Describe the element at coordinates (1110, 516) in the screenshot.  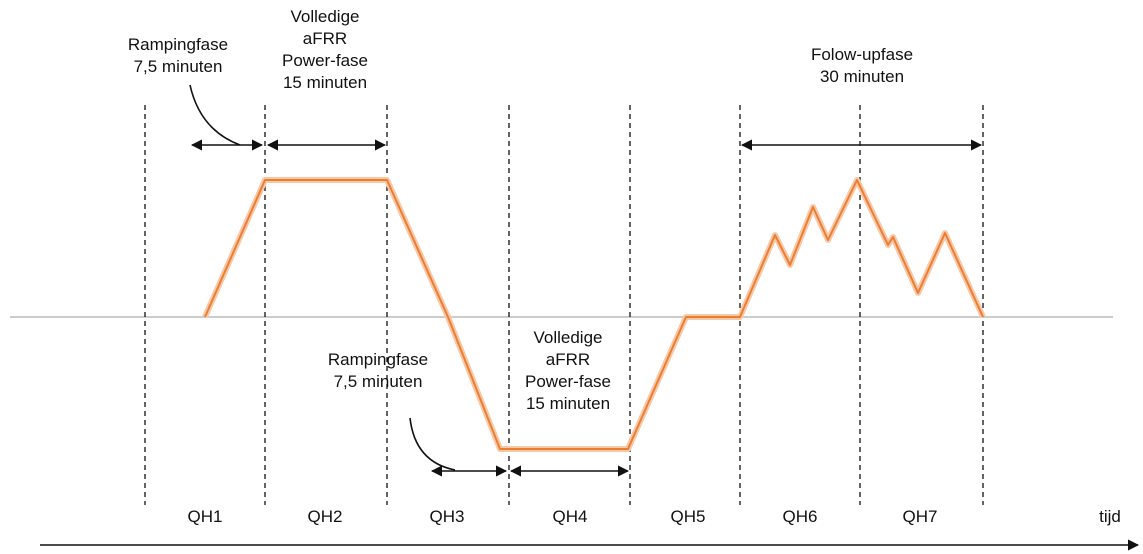
I see `axis-label: tijd` at that location.